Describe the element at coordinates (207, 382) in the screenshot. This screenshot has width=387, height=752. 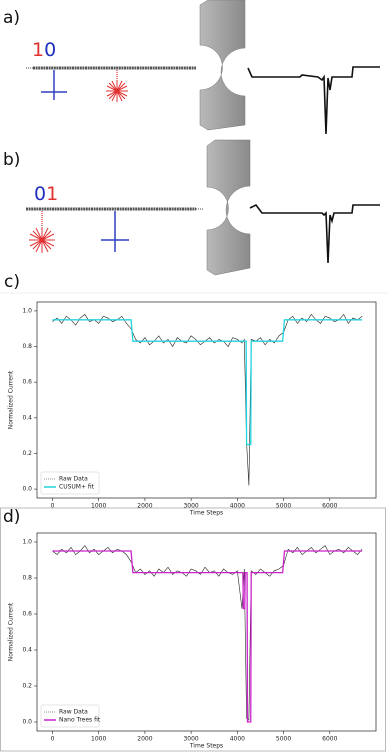
I see `fit-line` at that location.